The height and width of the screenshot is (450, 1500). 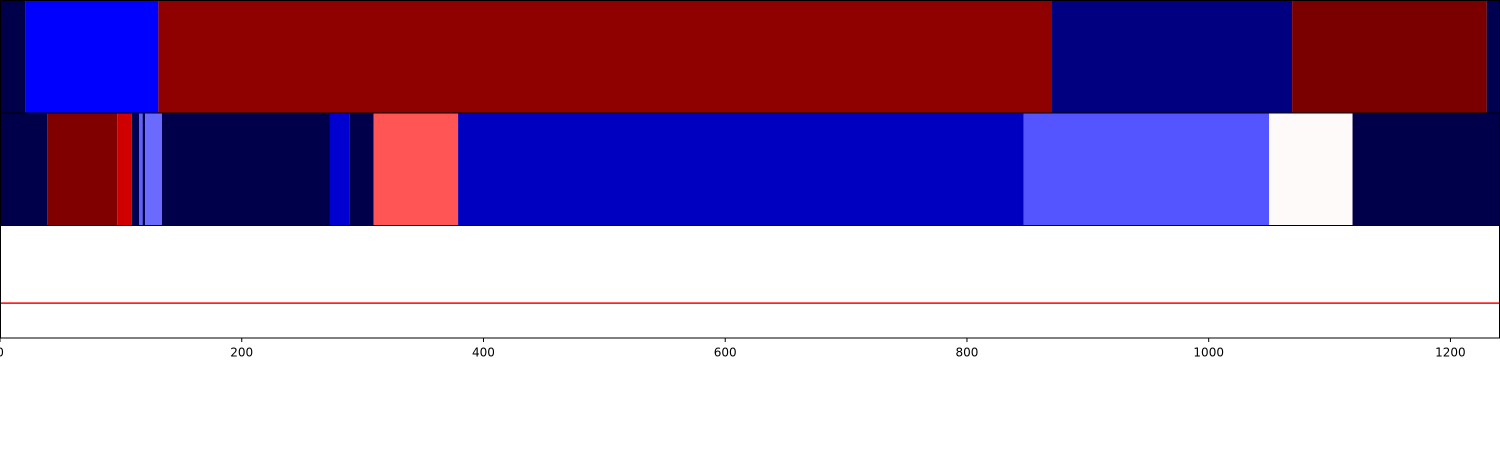 What do you see at coordinates (1208, 353) in the screenshot?
I see `x-tick-label: 1000` at bounding box center [1208, 353].